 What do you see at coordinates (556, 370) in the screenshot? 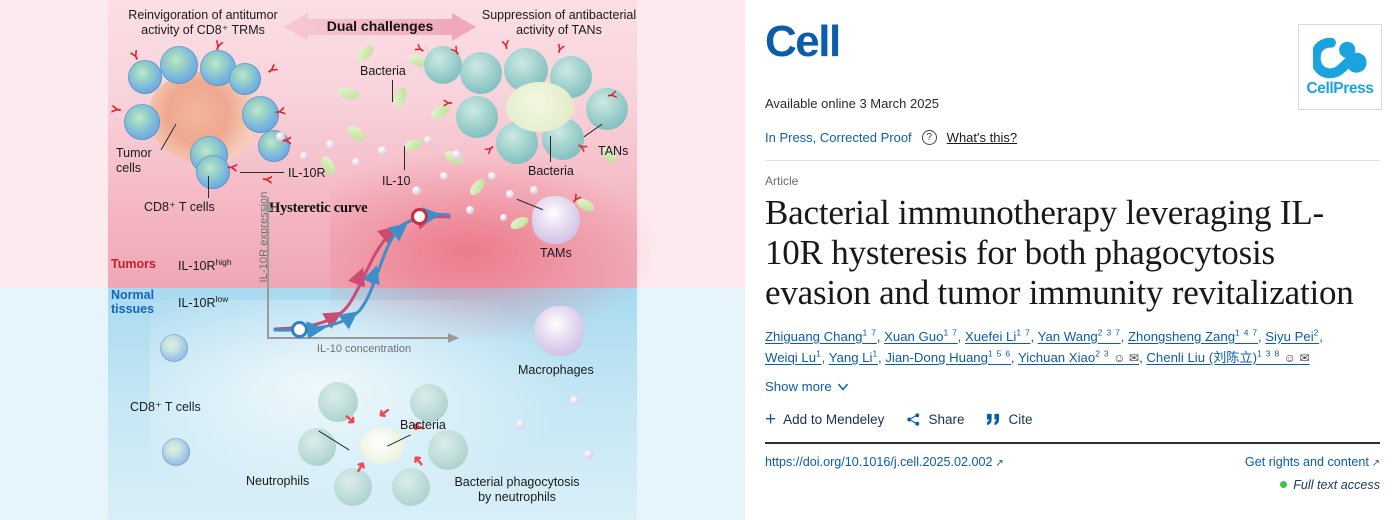
I see `label-macrophages: Macrophages` at bounding box center [556, 370].